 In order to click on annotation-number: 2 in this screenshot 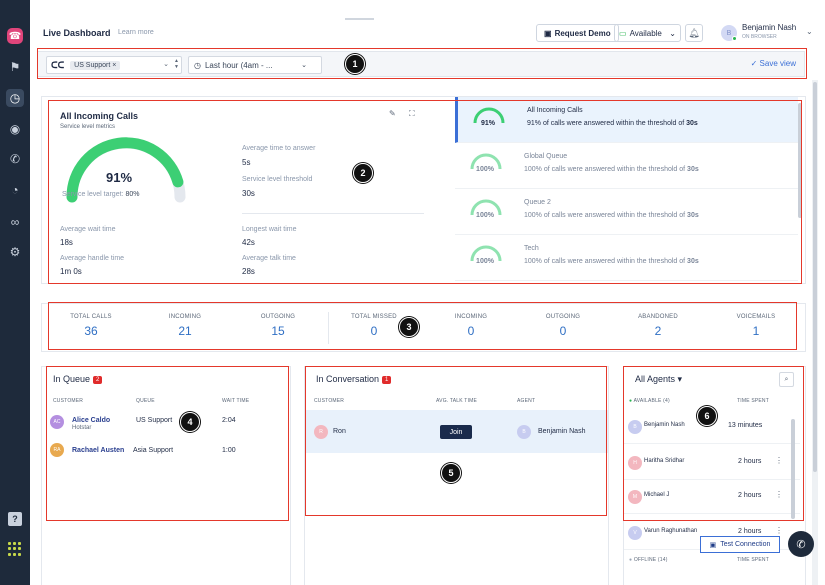, I will do `click(363, 173)`.